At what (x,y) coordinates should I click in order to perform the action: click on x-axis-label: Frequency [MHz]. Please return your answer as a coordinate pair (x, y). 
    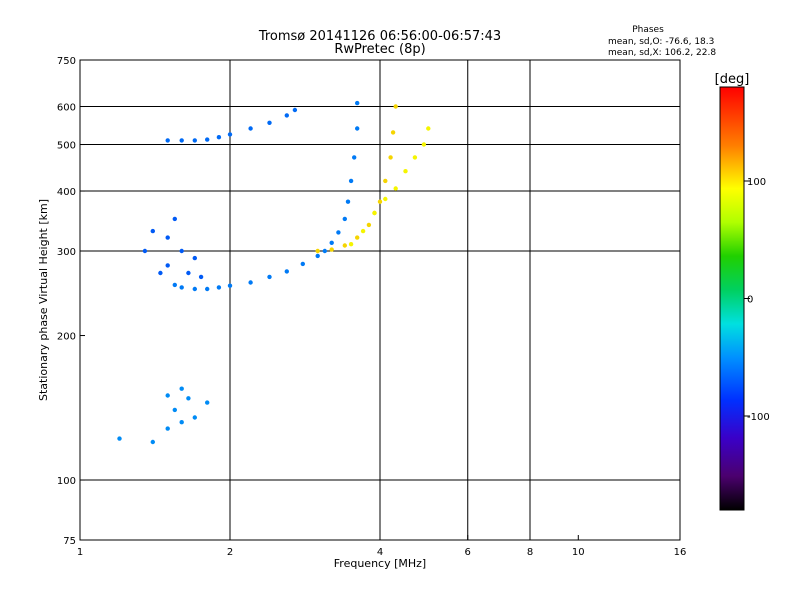
    Looking at the image, I should click on (380, 563).